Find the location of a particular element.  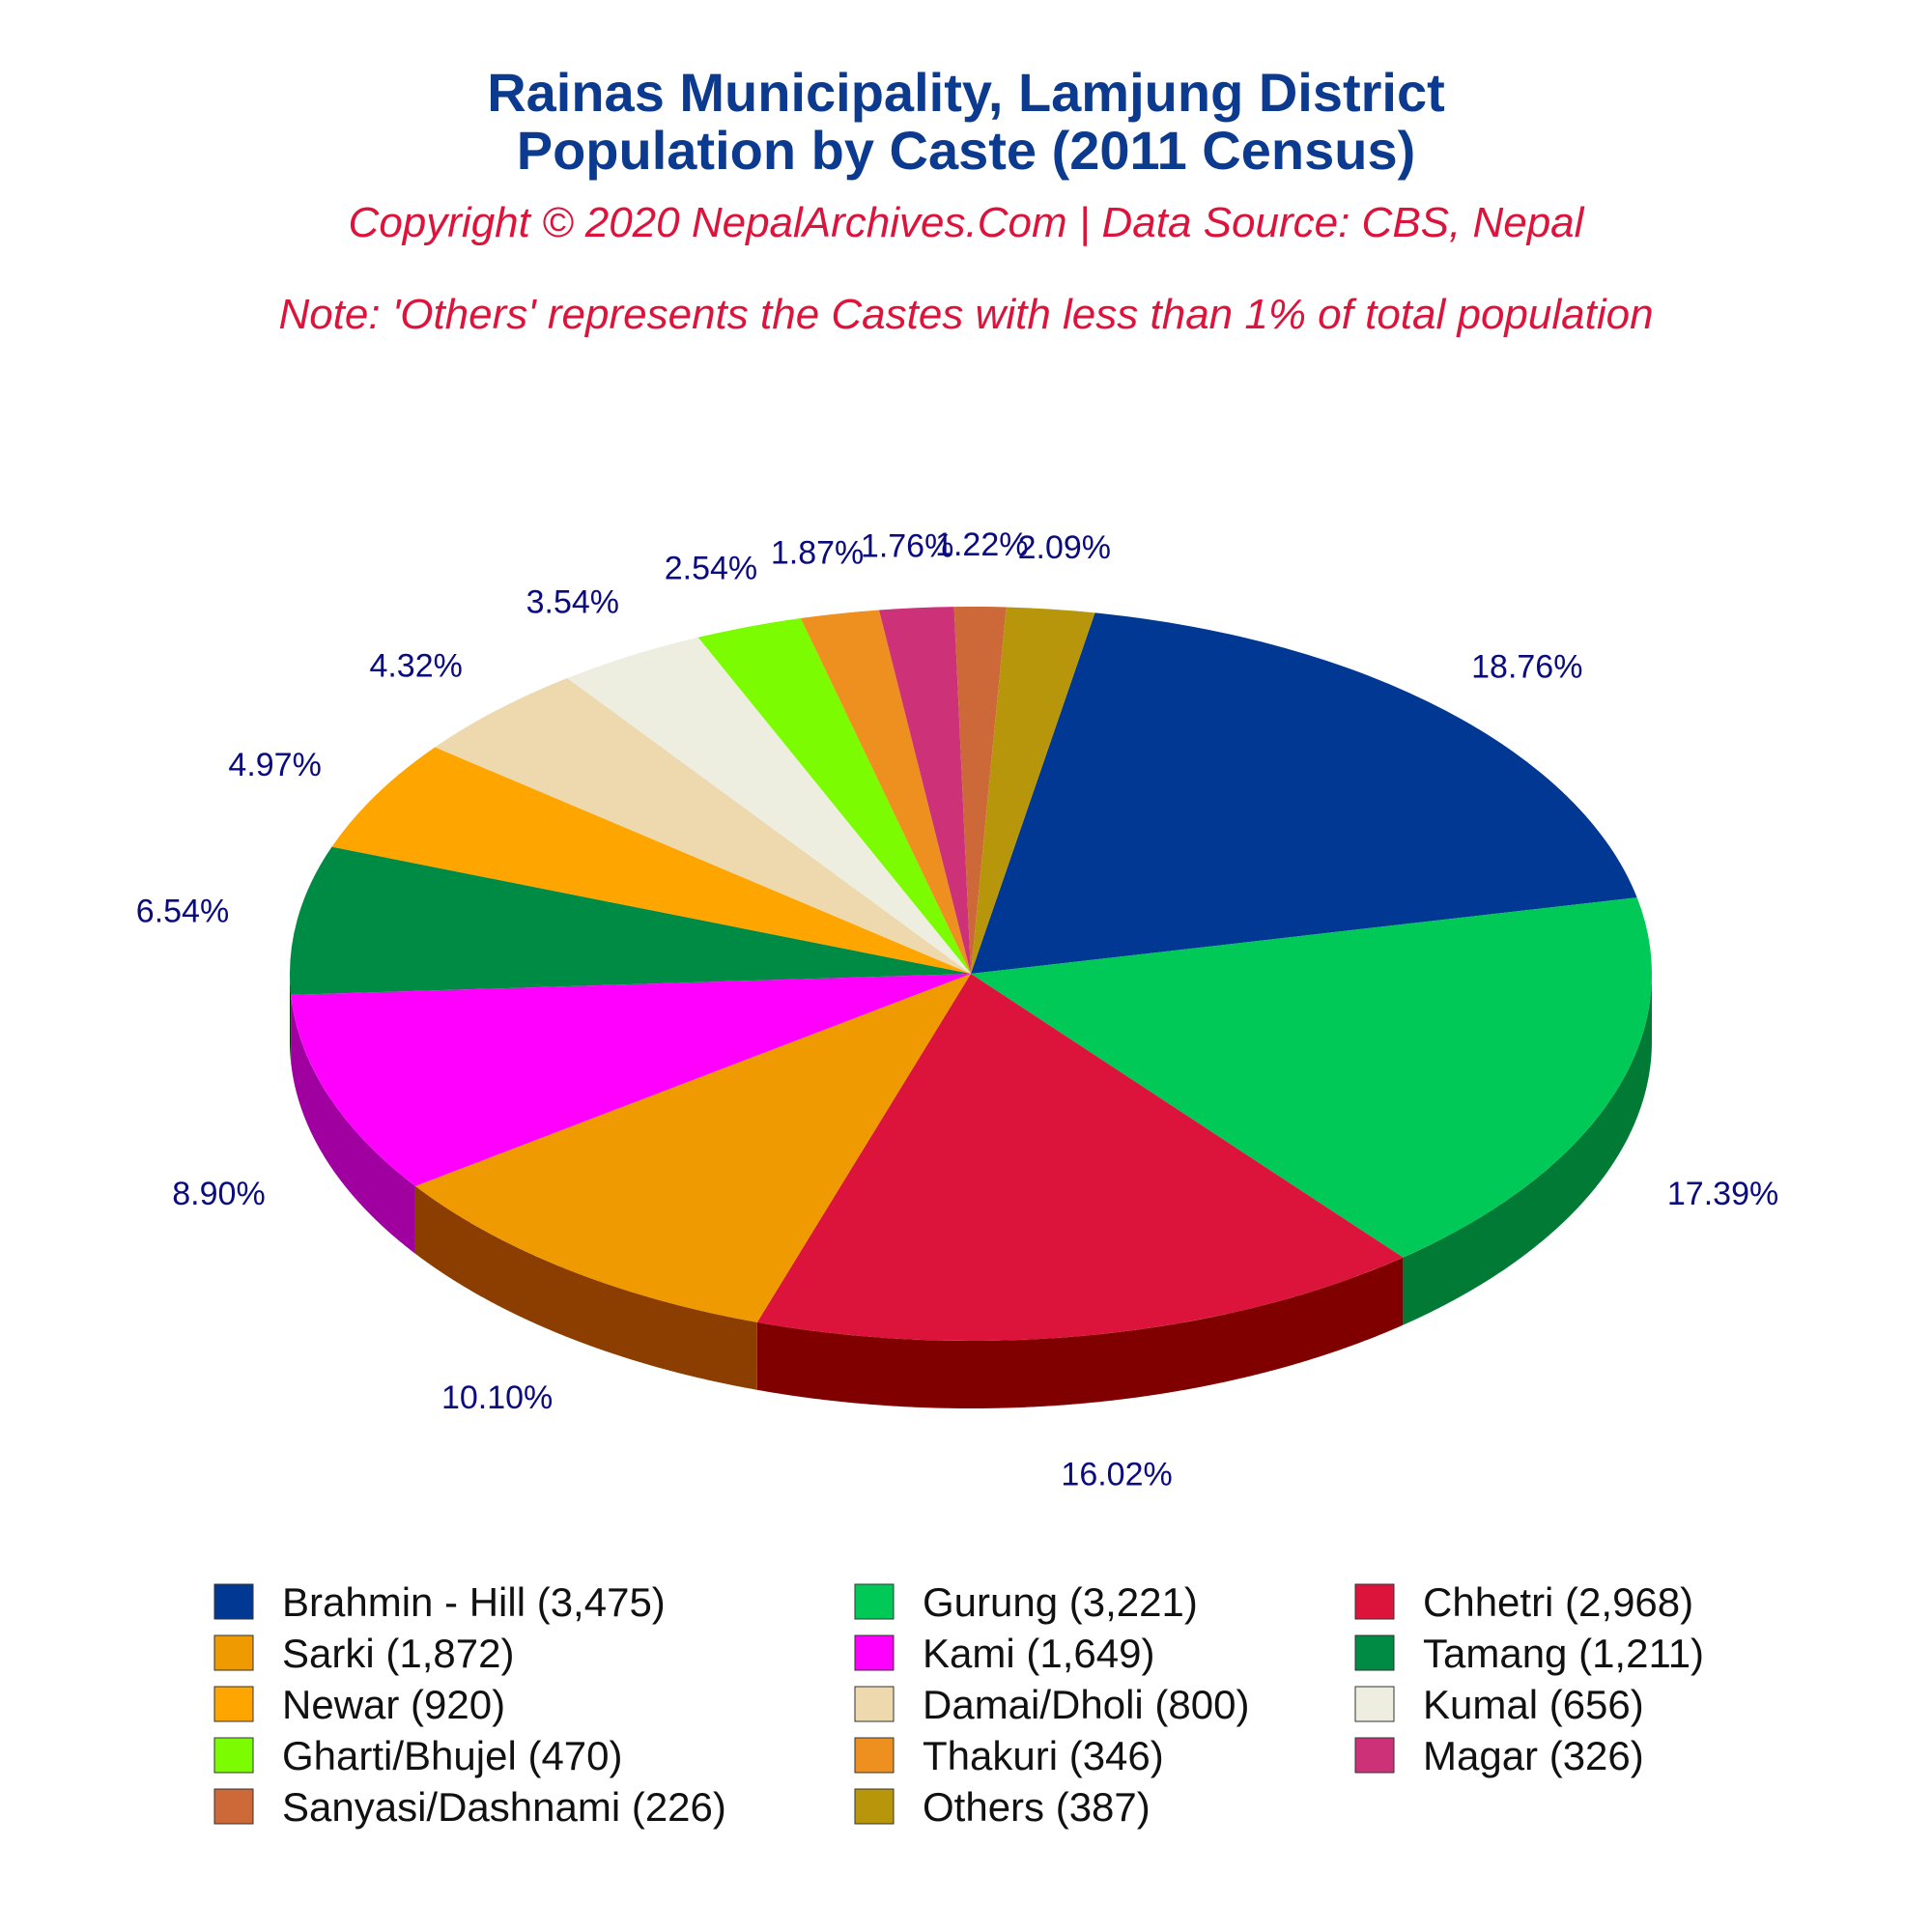

pct-label-11: 1.76% is located at coordinates (907, 545).